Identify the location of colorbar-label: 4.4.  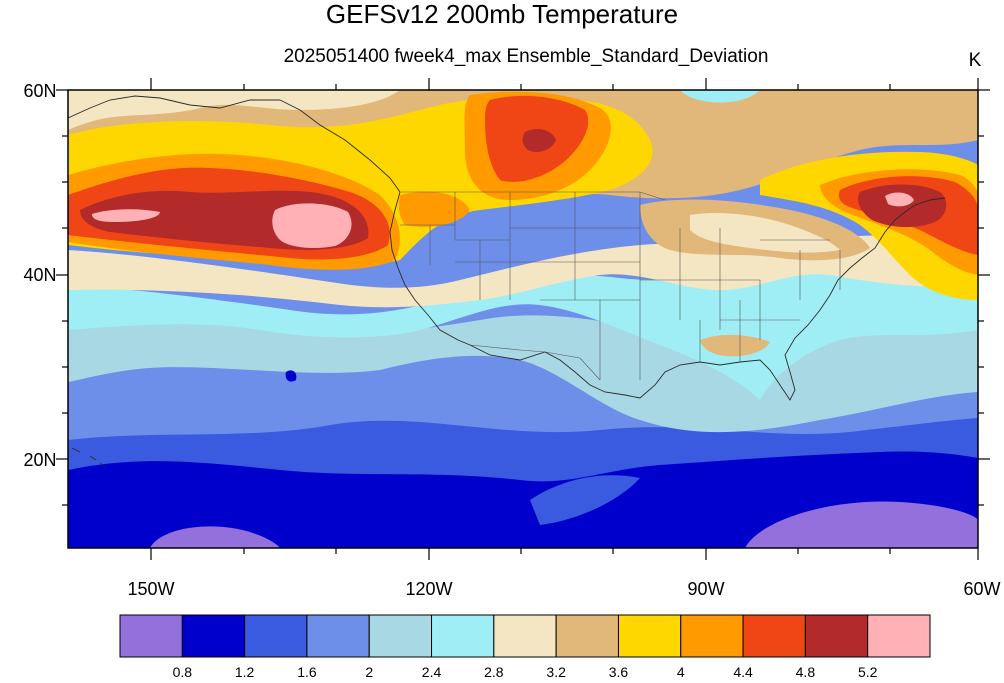
(743, 672).